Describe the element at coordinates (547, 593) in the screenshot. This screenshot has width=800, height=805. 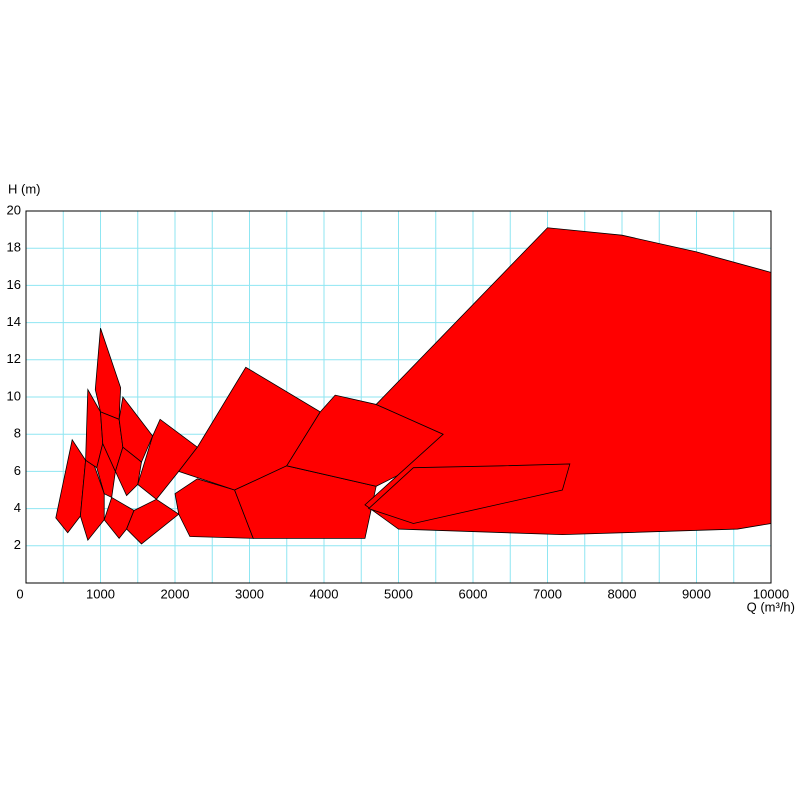
I see `x-tick-label: 7000` at that location.